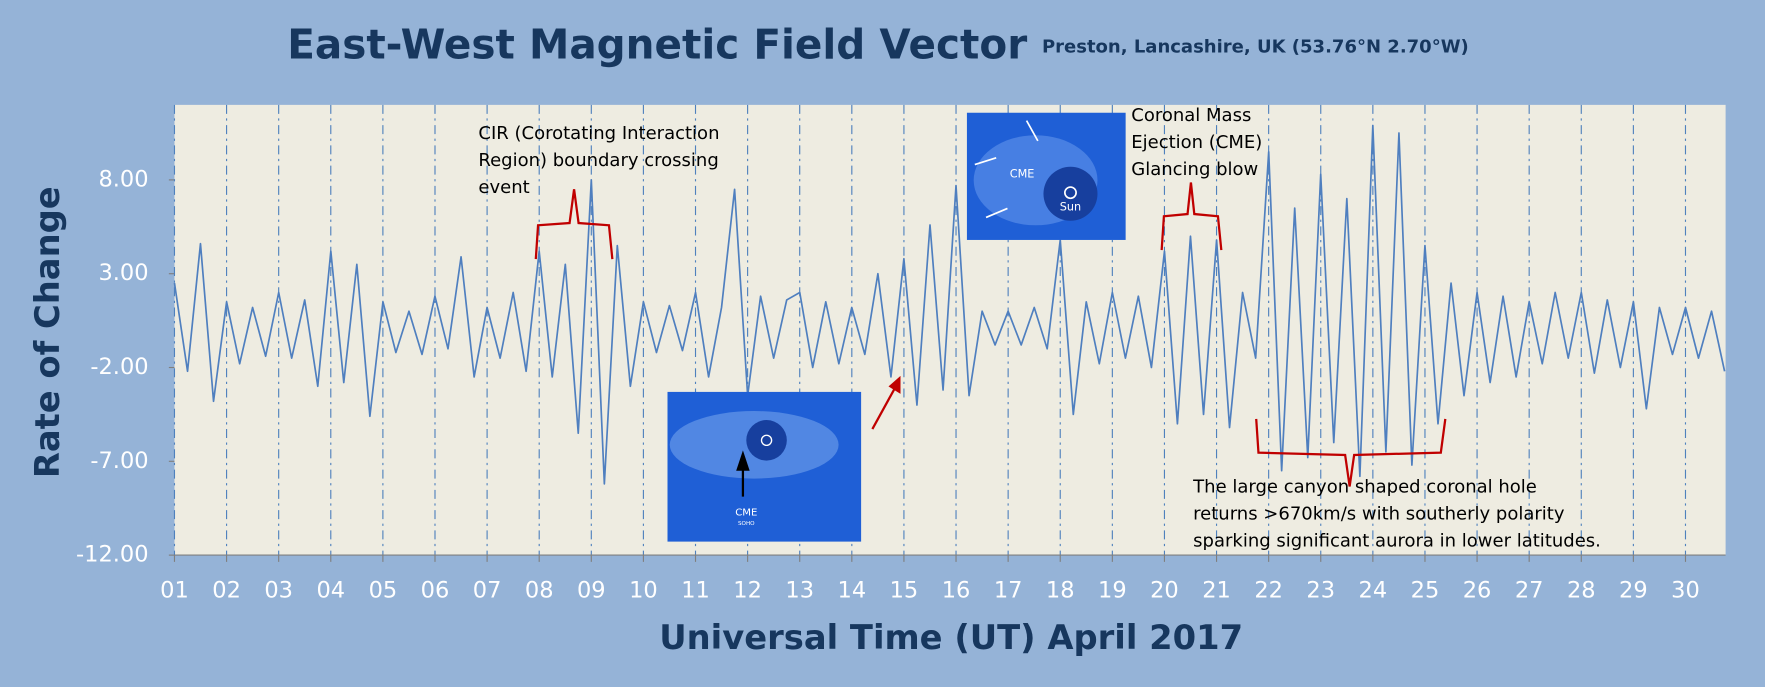 Image resolution: width=1765 pixels, height=687 pixels. Describe the element at coordinates (799, 591) in the screenshot. I see `x-tick-label: 13` at that location.